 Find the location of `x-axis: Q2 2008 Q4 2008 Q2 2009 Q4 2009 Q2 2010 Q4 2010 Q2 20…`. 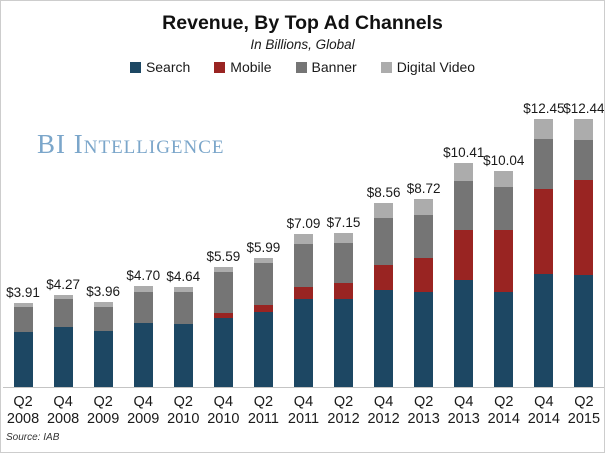

x-axis: Q2 2008 Q4 2008 Q2 2009 Q4 2009 Q2 2010 Q4 2010 Q2 20… is located at coordinates (303, 410).